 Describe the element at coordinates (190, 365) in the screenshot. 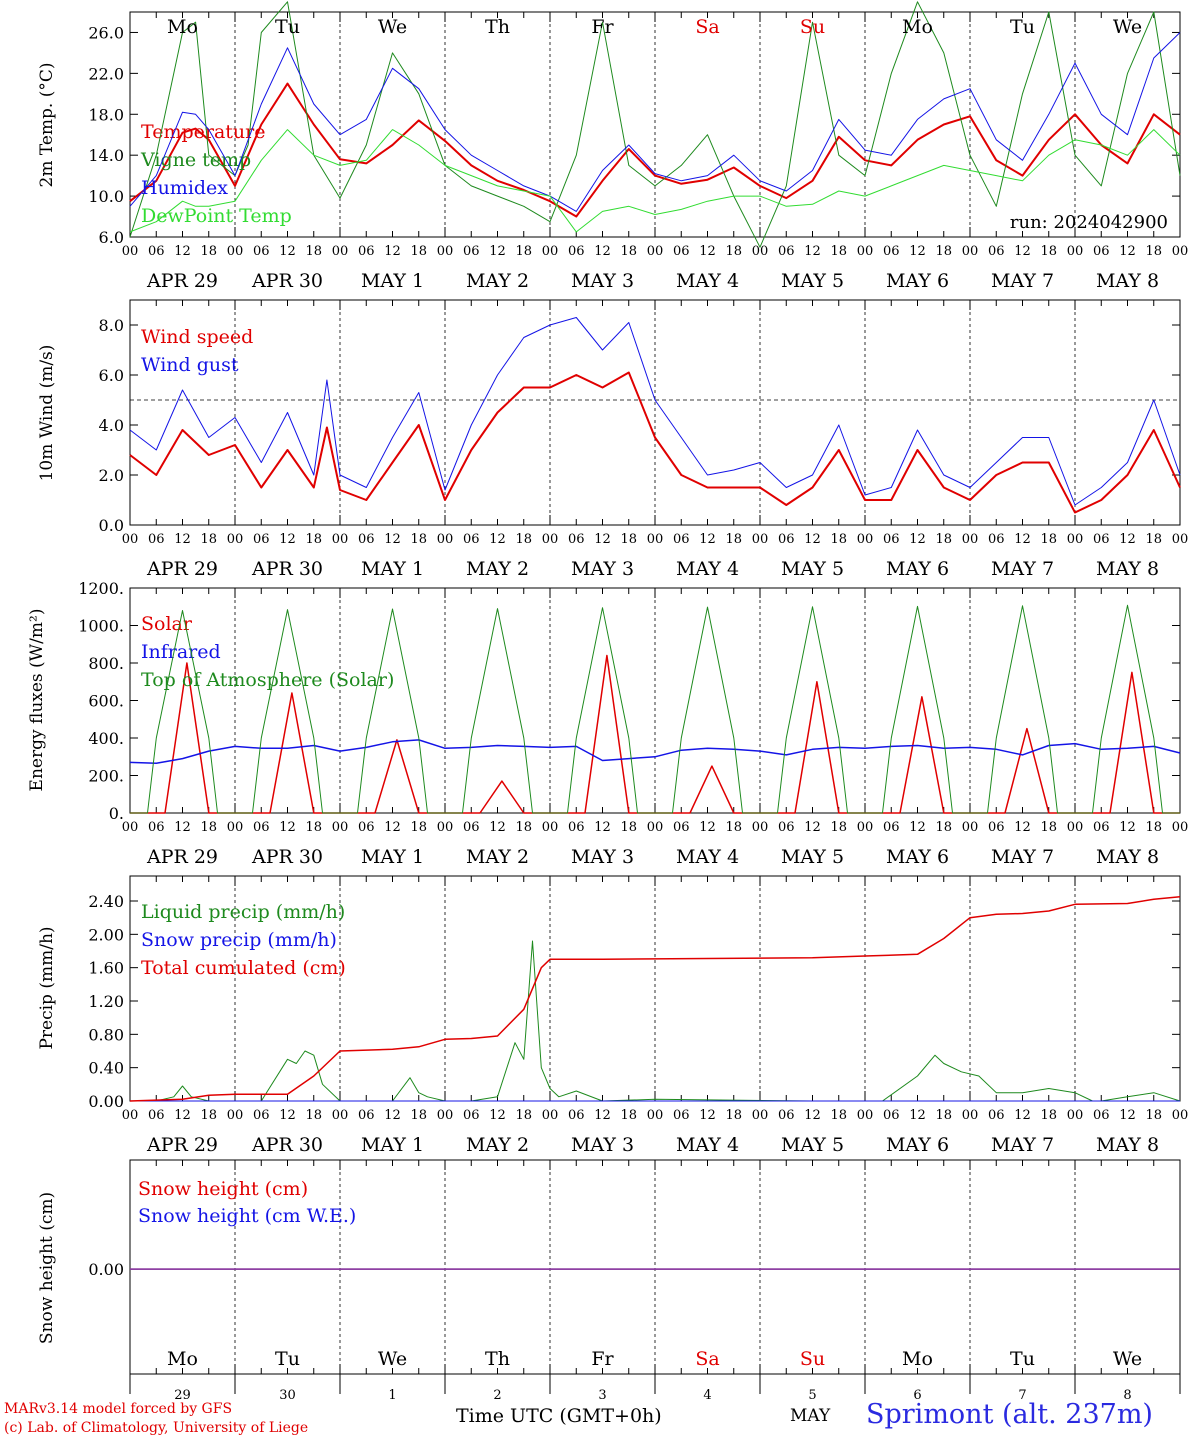

I see `legend-entry: Wind gust` at that location.